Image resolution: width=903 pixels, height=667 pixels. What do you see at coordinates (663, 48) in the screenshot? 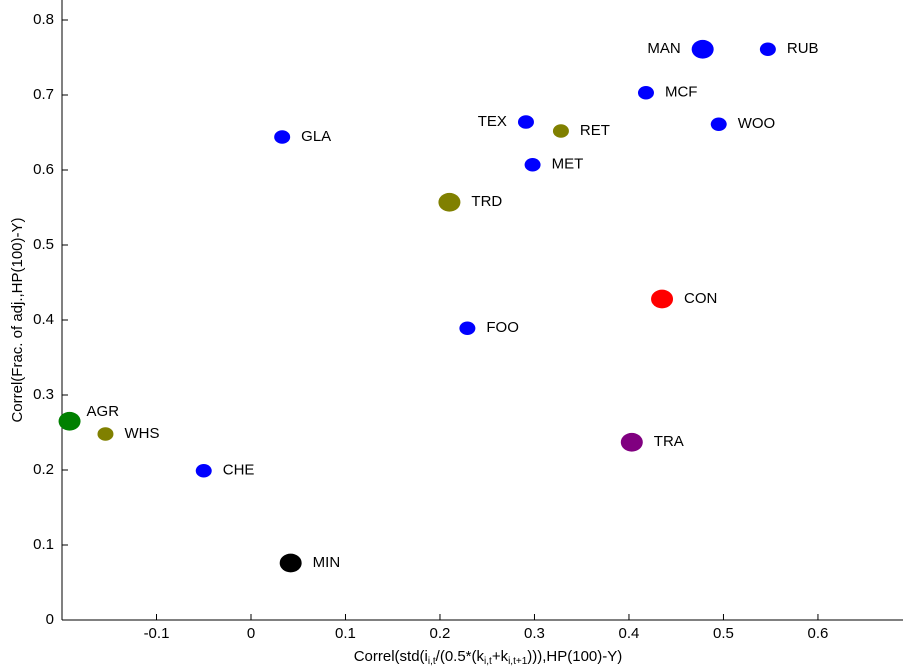
I see `point-label: MAN` at bounding box center [663, 48].